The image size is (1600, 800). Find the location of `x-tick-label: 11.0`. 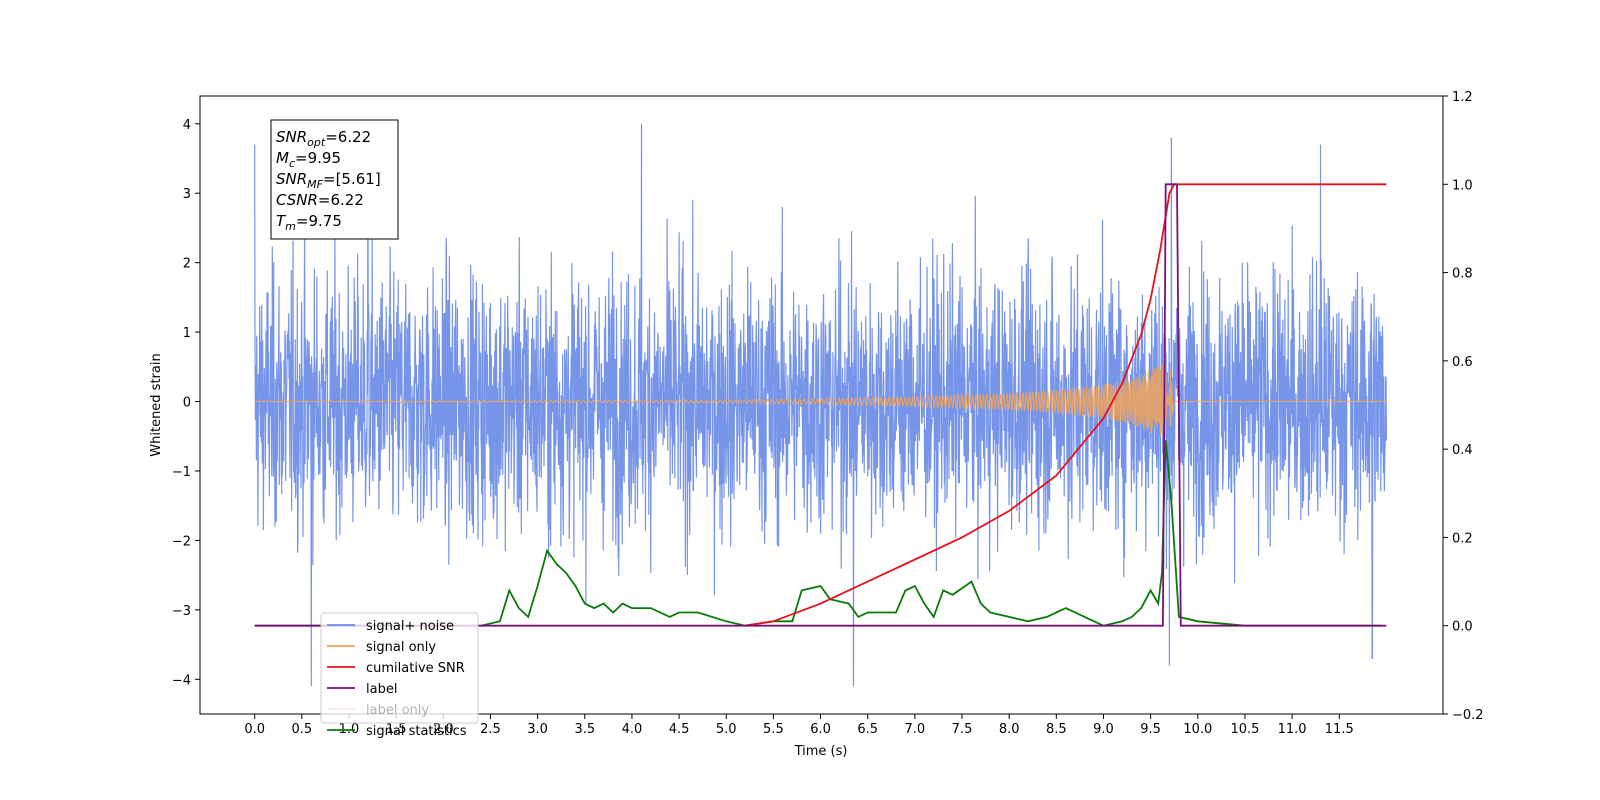

x-tick-label: 11.0 is located at coordinates (1292, 729).